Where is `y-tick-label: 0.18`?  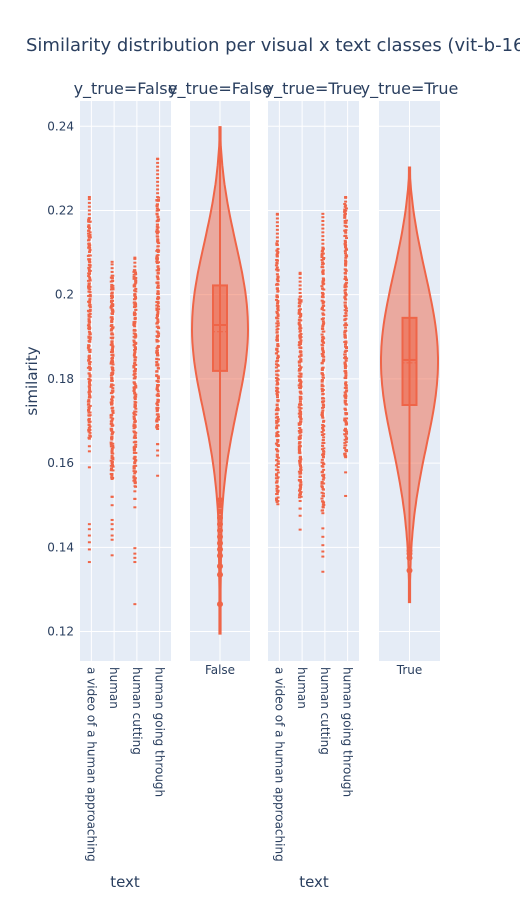
y-tick-label: 0.18 is located at coordinates (60, 379).